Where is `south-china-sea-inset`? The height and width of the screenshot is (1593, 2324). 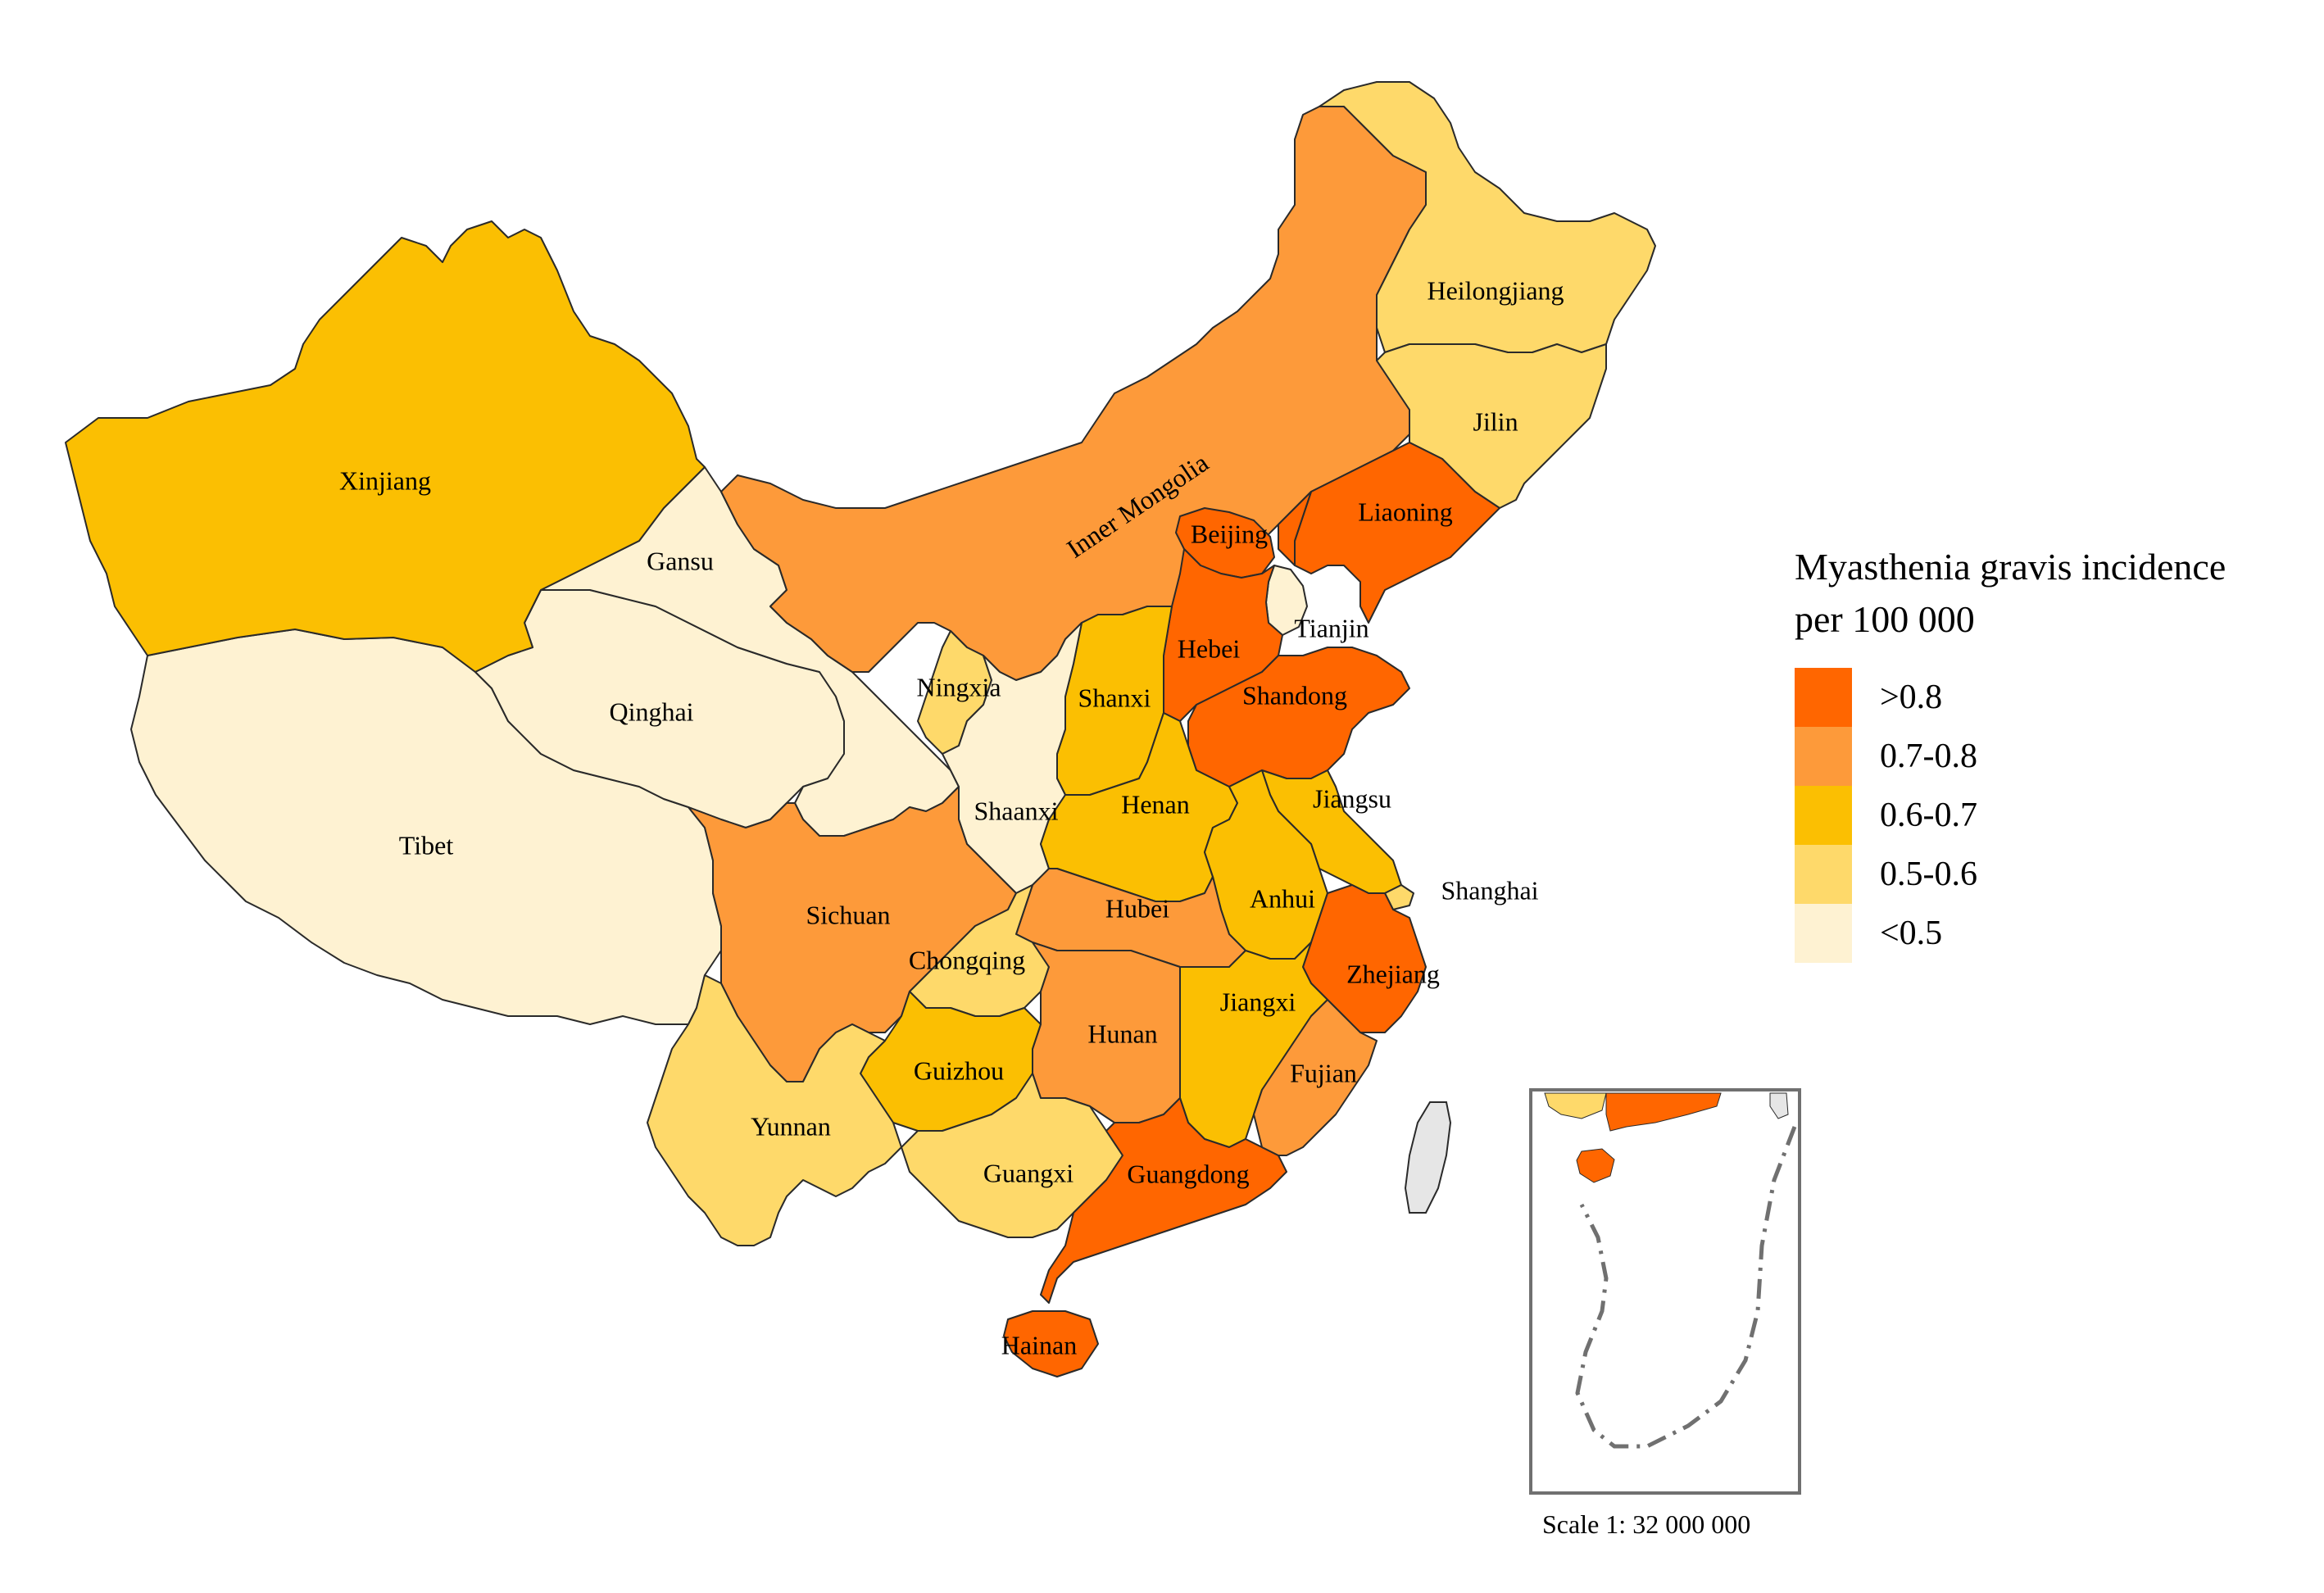
south-china-sea-inset is located at coordinates (1665, 1291).